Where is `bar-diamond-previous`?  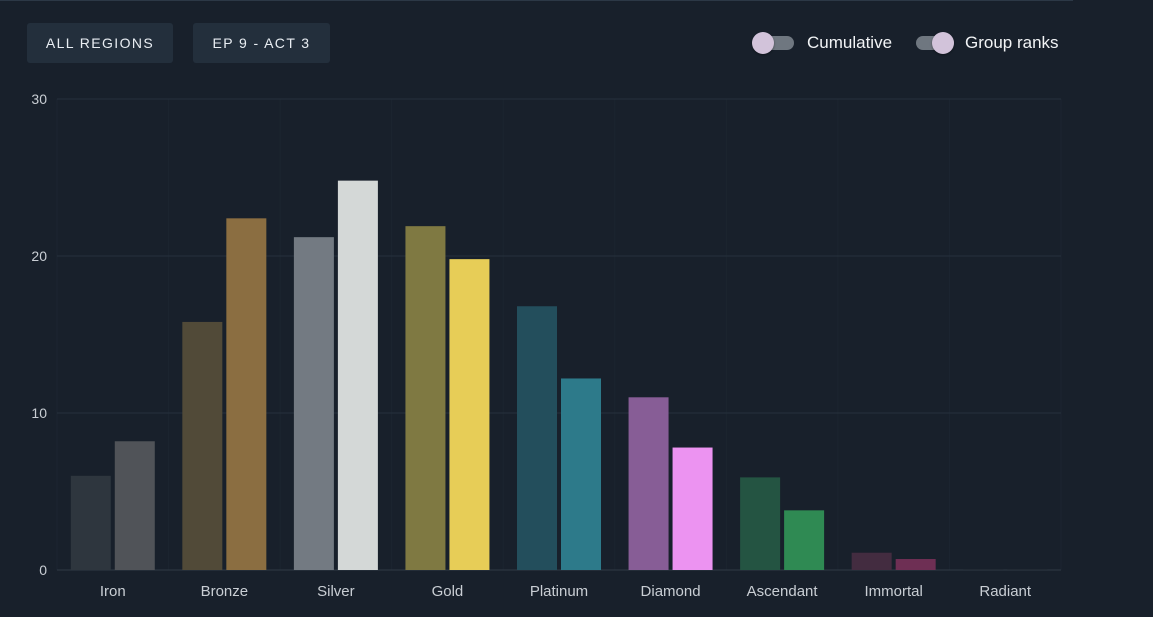
bar-diamond-previous is located at coordinates (648, 483).